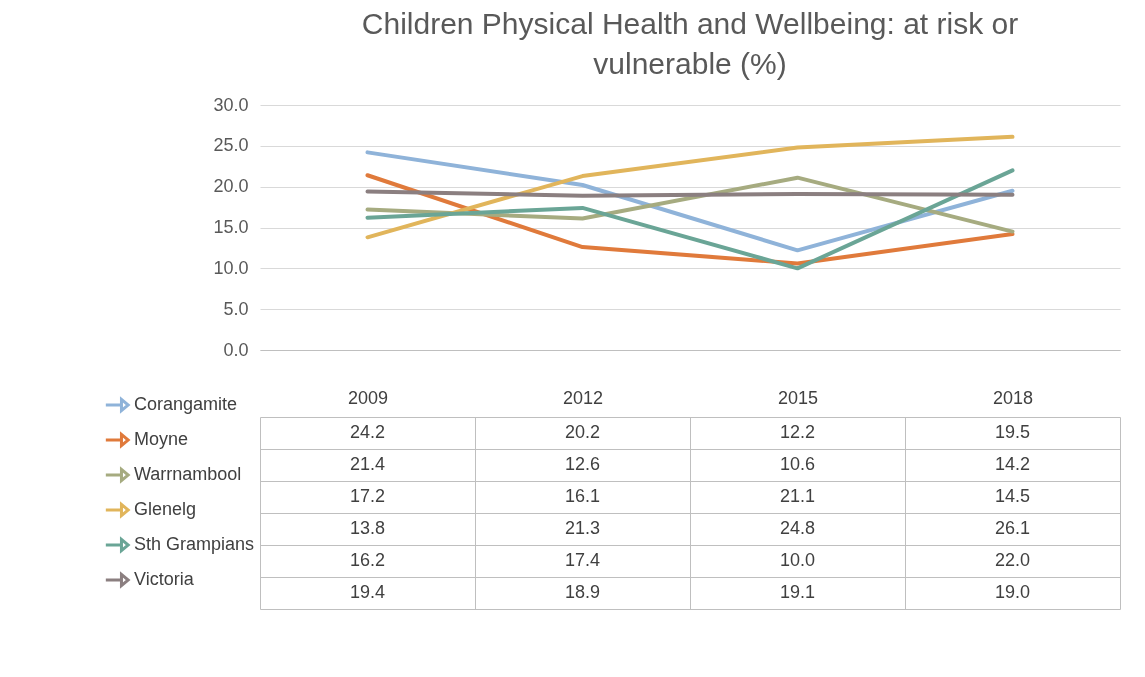 This screenshot has width=1145, height=677. Describe the element at coordinates (165, 509) in the screenshot. I see `legend-label: Glenelg` at that location.